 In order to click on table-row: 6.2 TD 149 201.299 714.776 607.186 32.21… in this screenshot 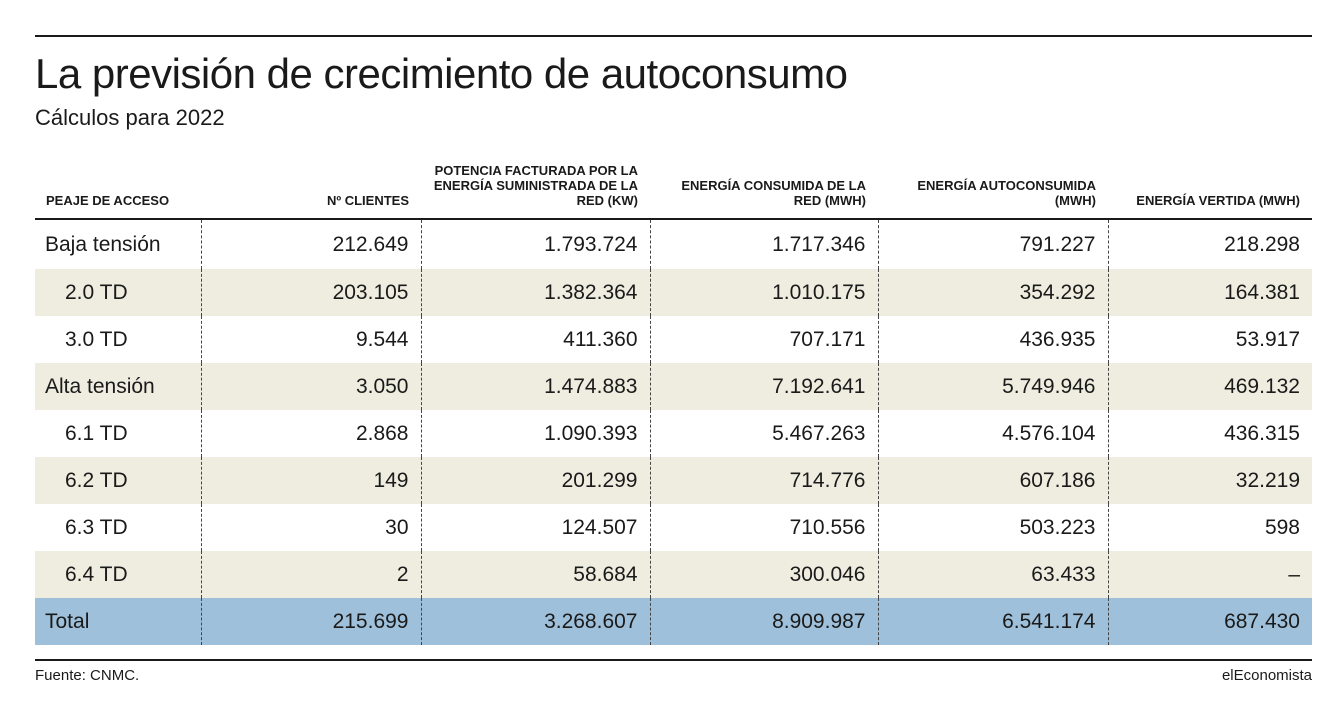, I will do `click(673, 480)`.